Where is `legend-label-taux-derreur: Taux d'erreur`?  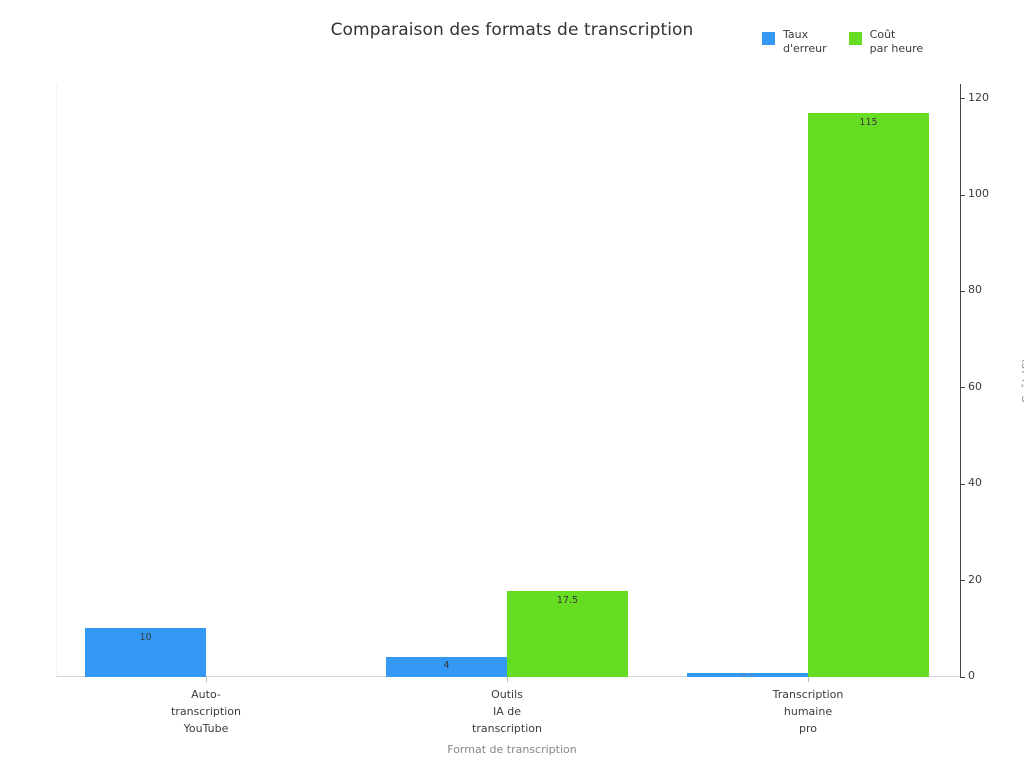 legend-label-taux-derreur: Taux d'erreur is located at coordinates (805, 41).